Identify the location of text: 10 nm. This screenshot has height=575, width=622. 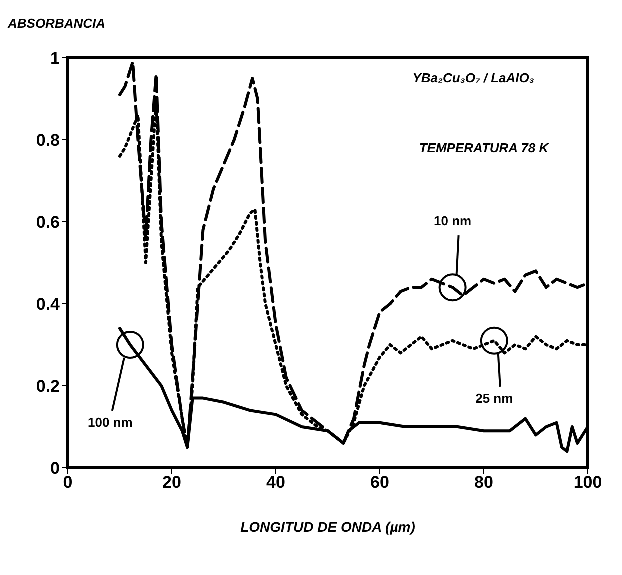
(453, 221).